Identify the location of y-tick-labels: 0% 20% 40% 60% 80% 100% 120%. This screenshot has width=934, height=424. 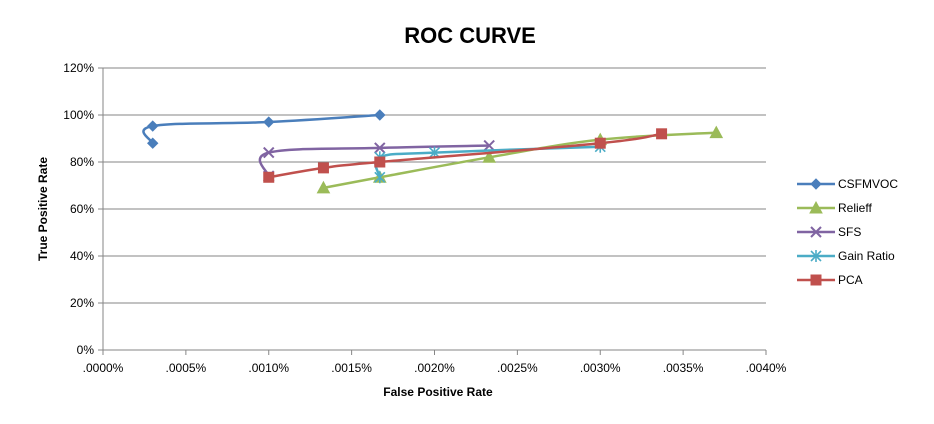
(78, 209).